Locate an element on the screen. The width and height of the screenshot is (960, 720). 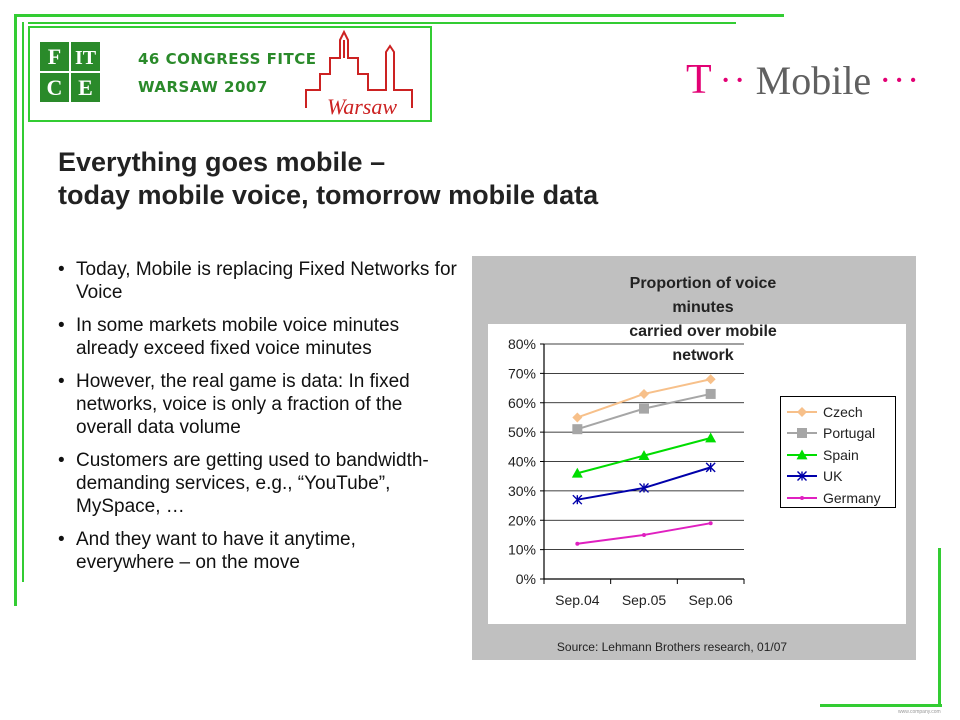
legend-label: Czech is located at coordinates (843, 411).